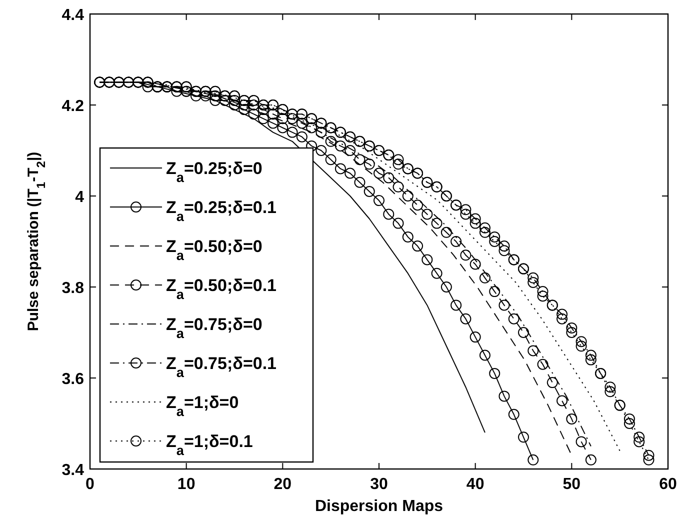  Describe the element at coordinates (283, 484) in the screenshot. I see `x-tick-label: 20` at that location.